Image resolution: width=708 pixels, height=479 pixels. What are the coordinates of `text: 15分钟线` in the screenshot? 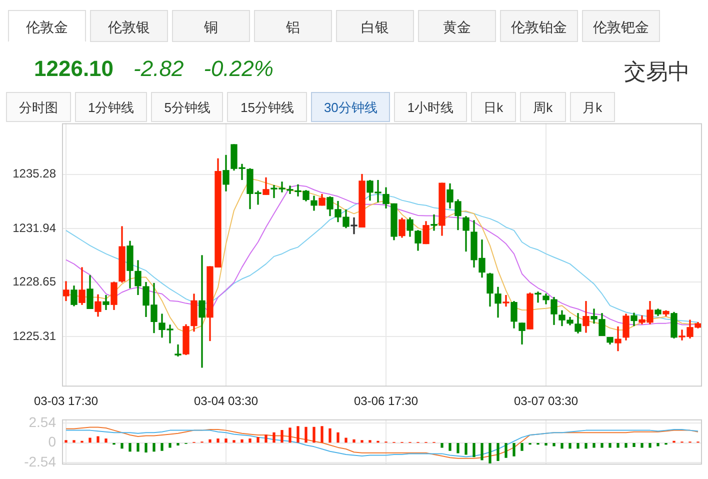 It's located at (267, 107).